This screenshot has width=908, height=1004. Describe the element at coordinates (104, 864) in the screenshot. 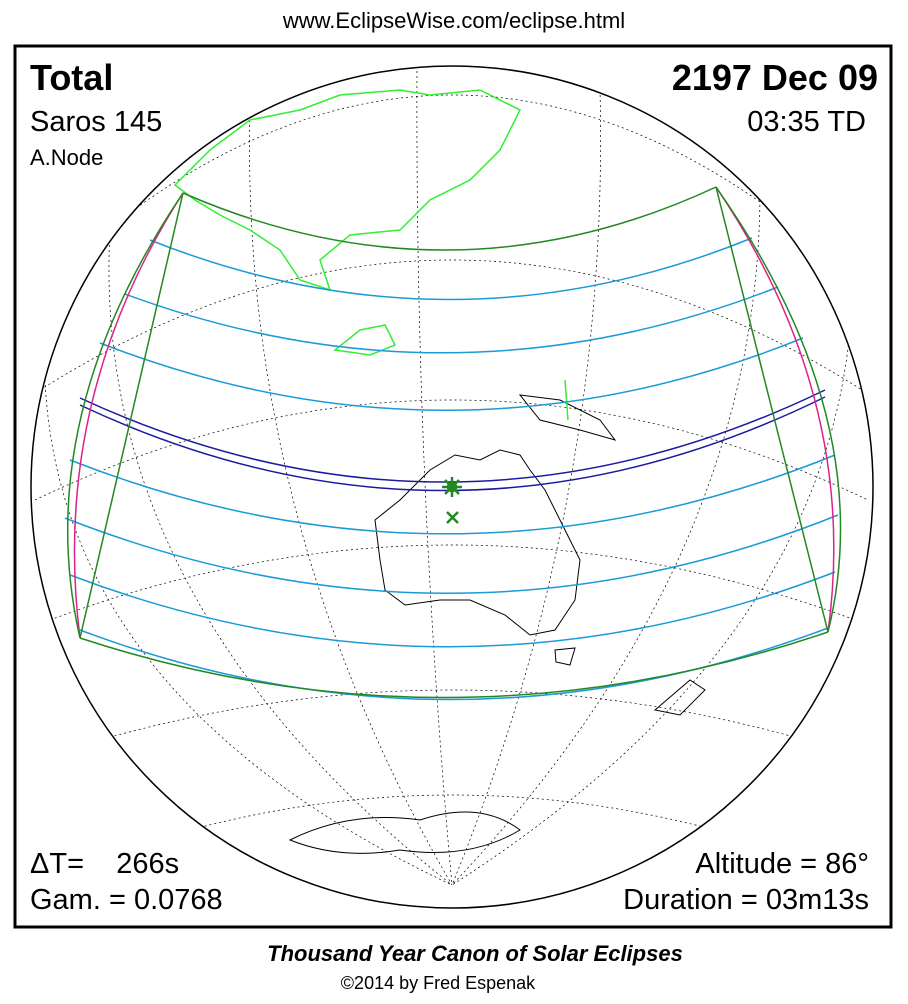

I see `delta-t: ΔT= 266s` at that location.